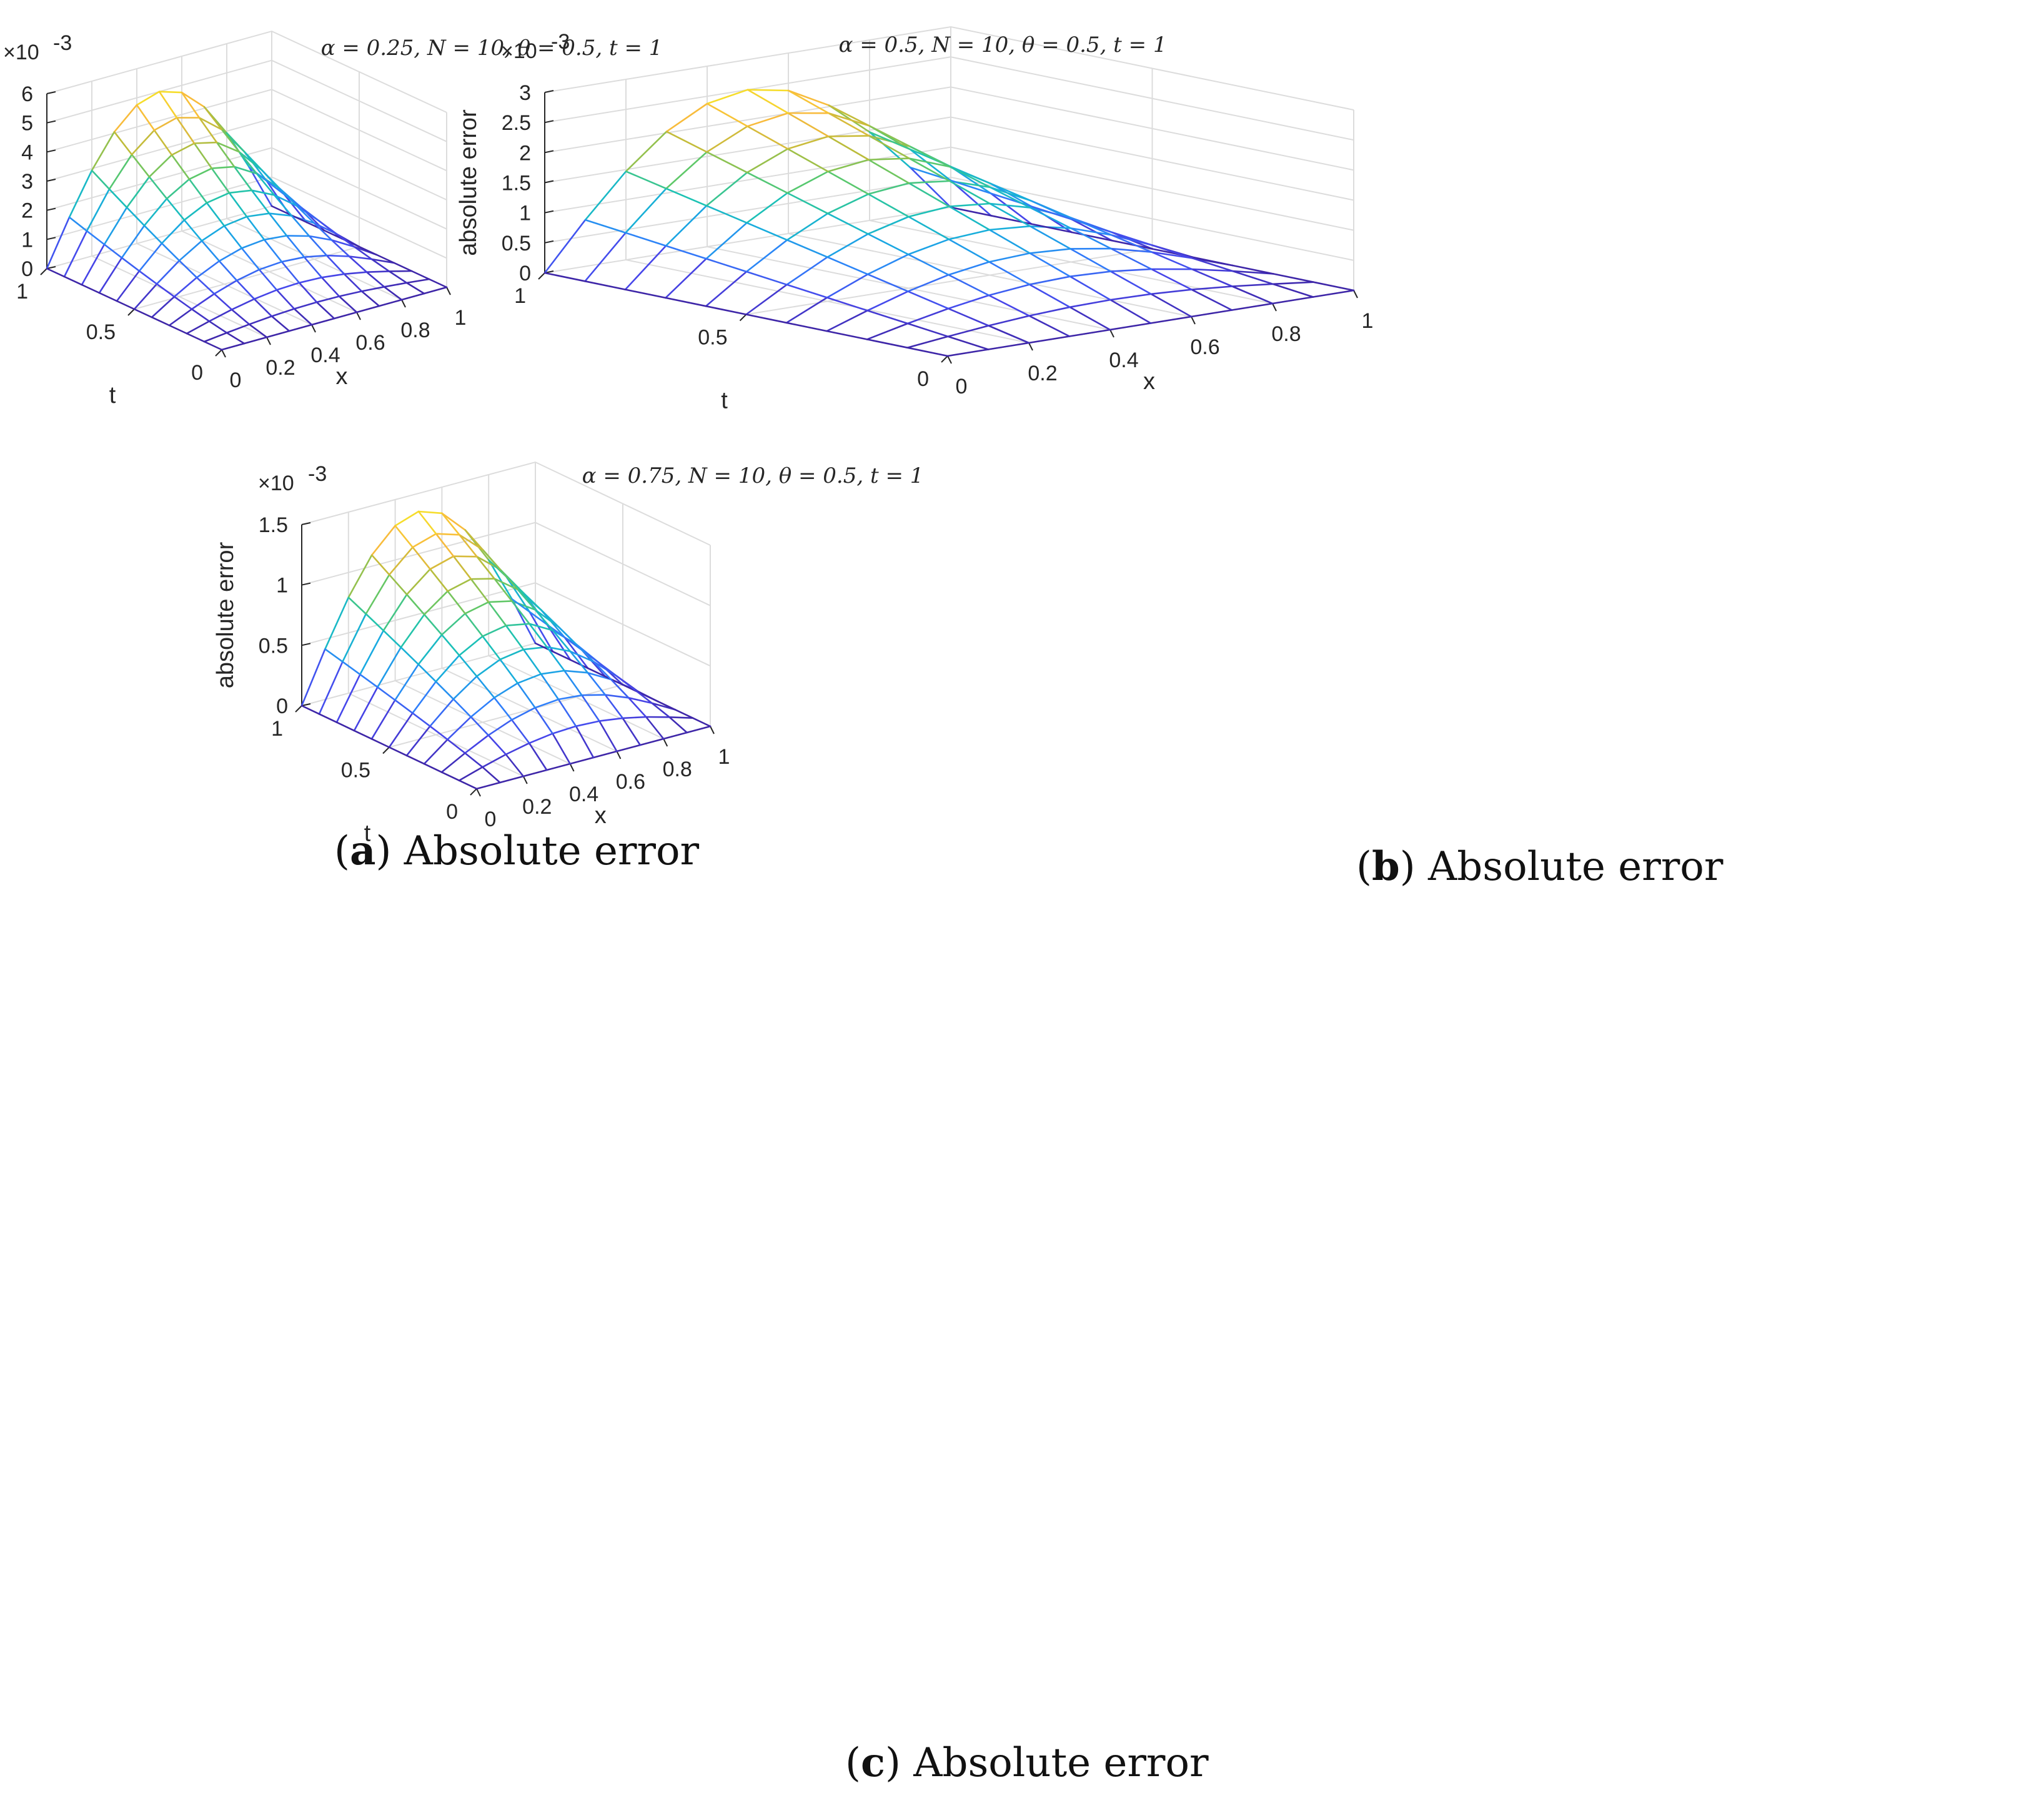 Image resolution: width=2044 pixels, height=1803 pixels. Describe the element at coordinates (27, 269) in the screenshot. I see `z-tick-label: 0` at that location.